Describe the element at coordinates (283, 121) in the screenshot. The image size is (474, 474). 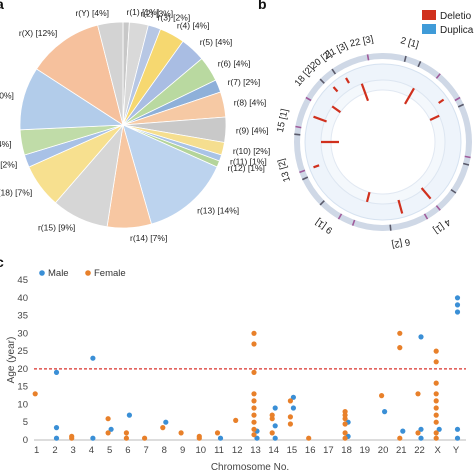
I see `chromosome-label: 15 [1]` at that location.